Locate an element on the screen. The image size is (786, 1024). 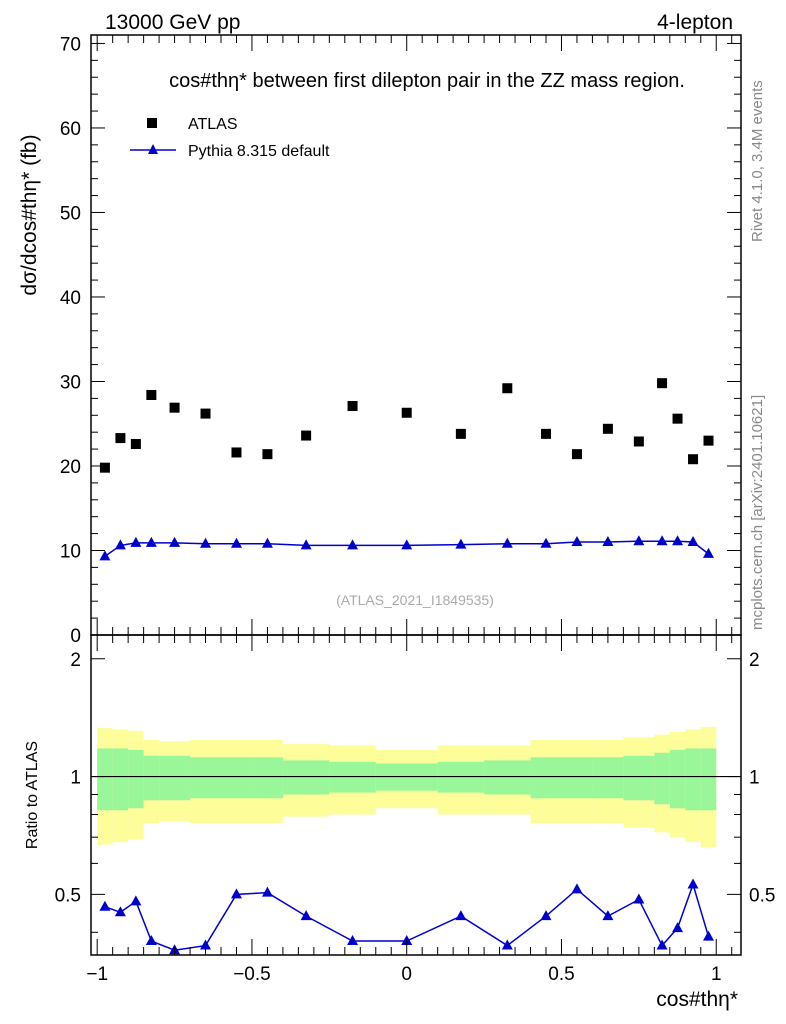
x-axis-label: cos#thη* is located at coordinates (697, 999).